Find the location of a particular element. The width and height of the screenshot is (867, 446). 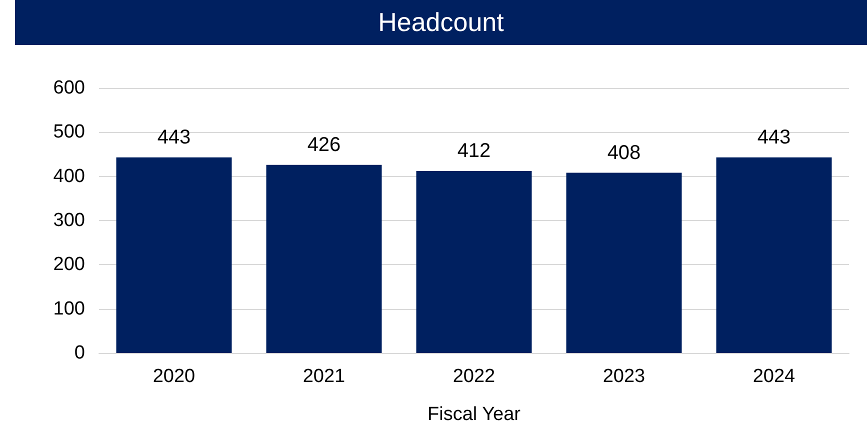

data-label: 408 is located at coordinates (624, 153).